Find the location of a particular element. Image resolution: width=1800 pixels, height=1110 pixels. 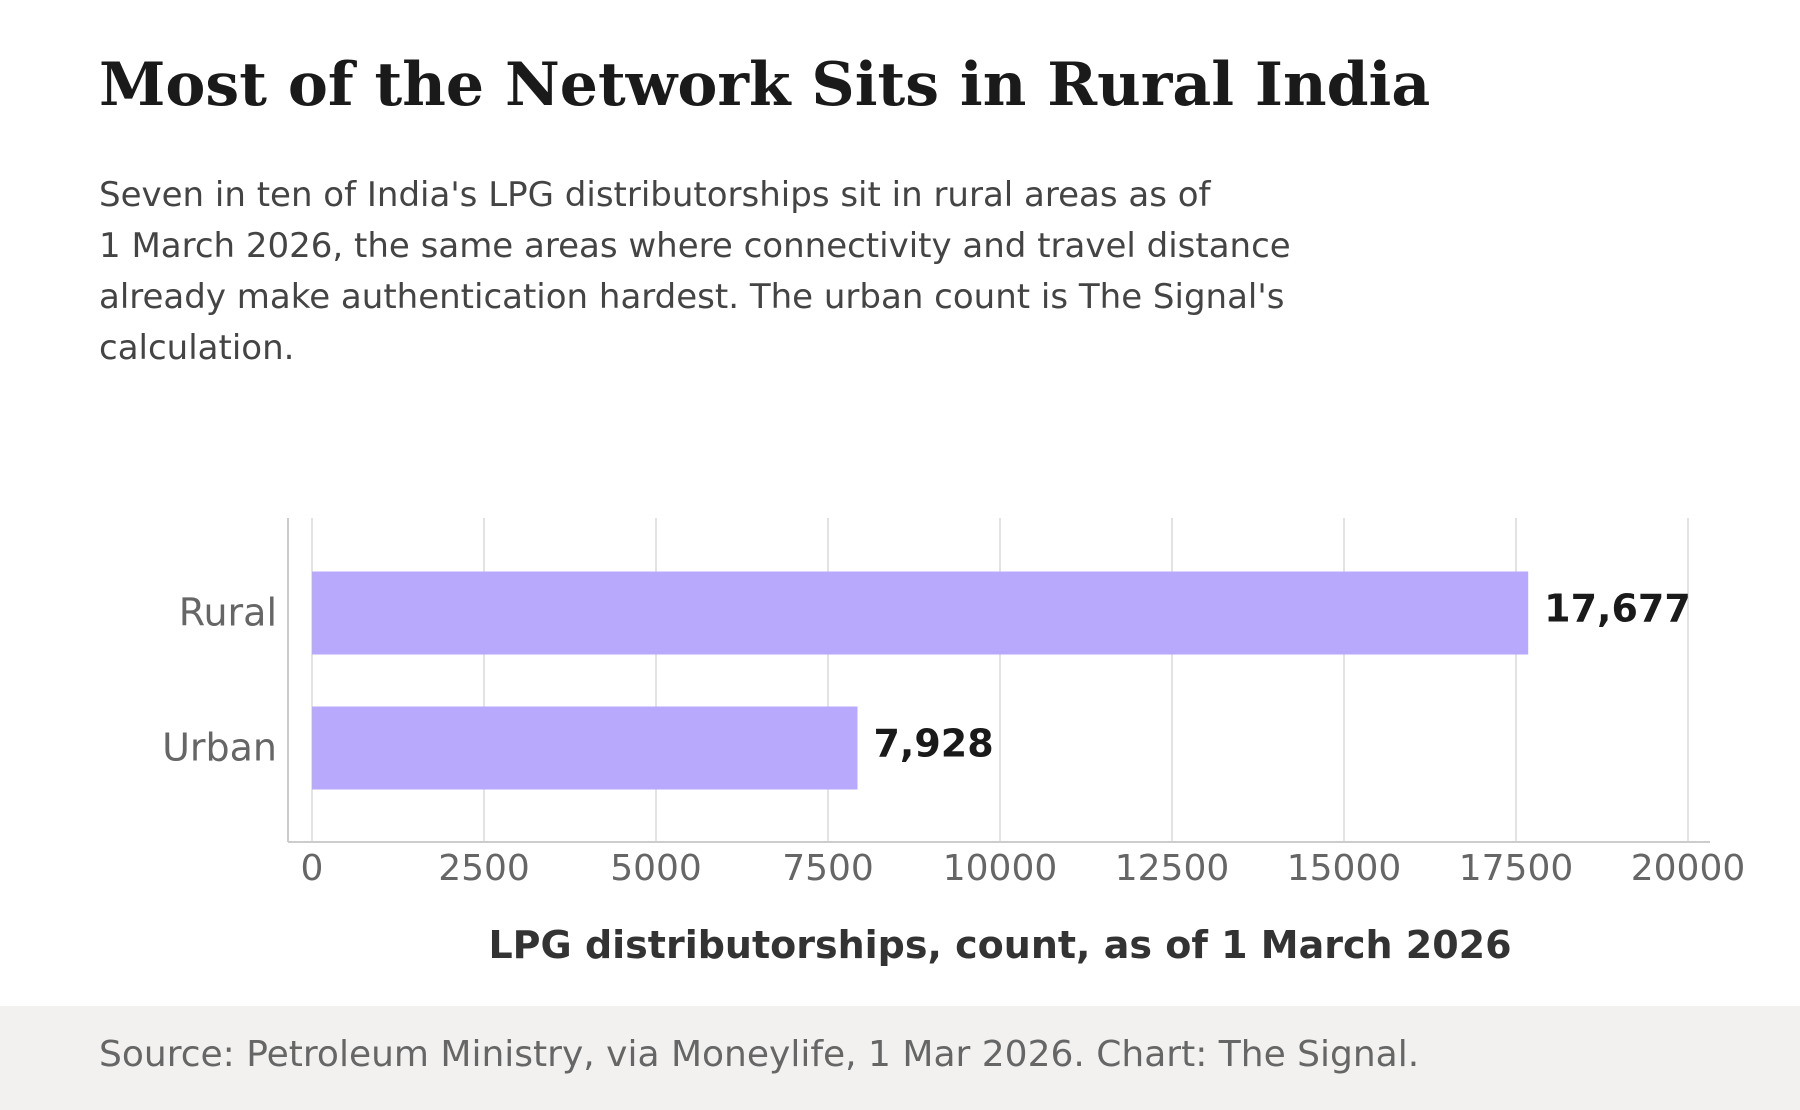

category-label-urban: Urban is located at coordinates (219, 748).